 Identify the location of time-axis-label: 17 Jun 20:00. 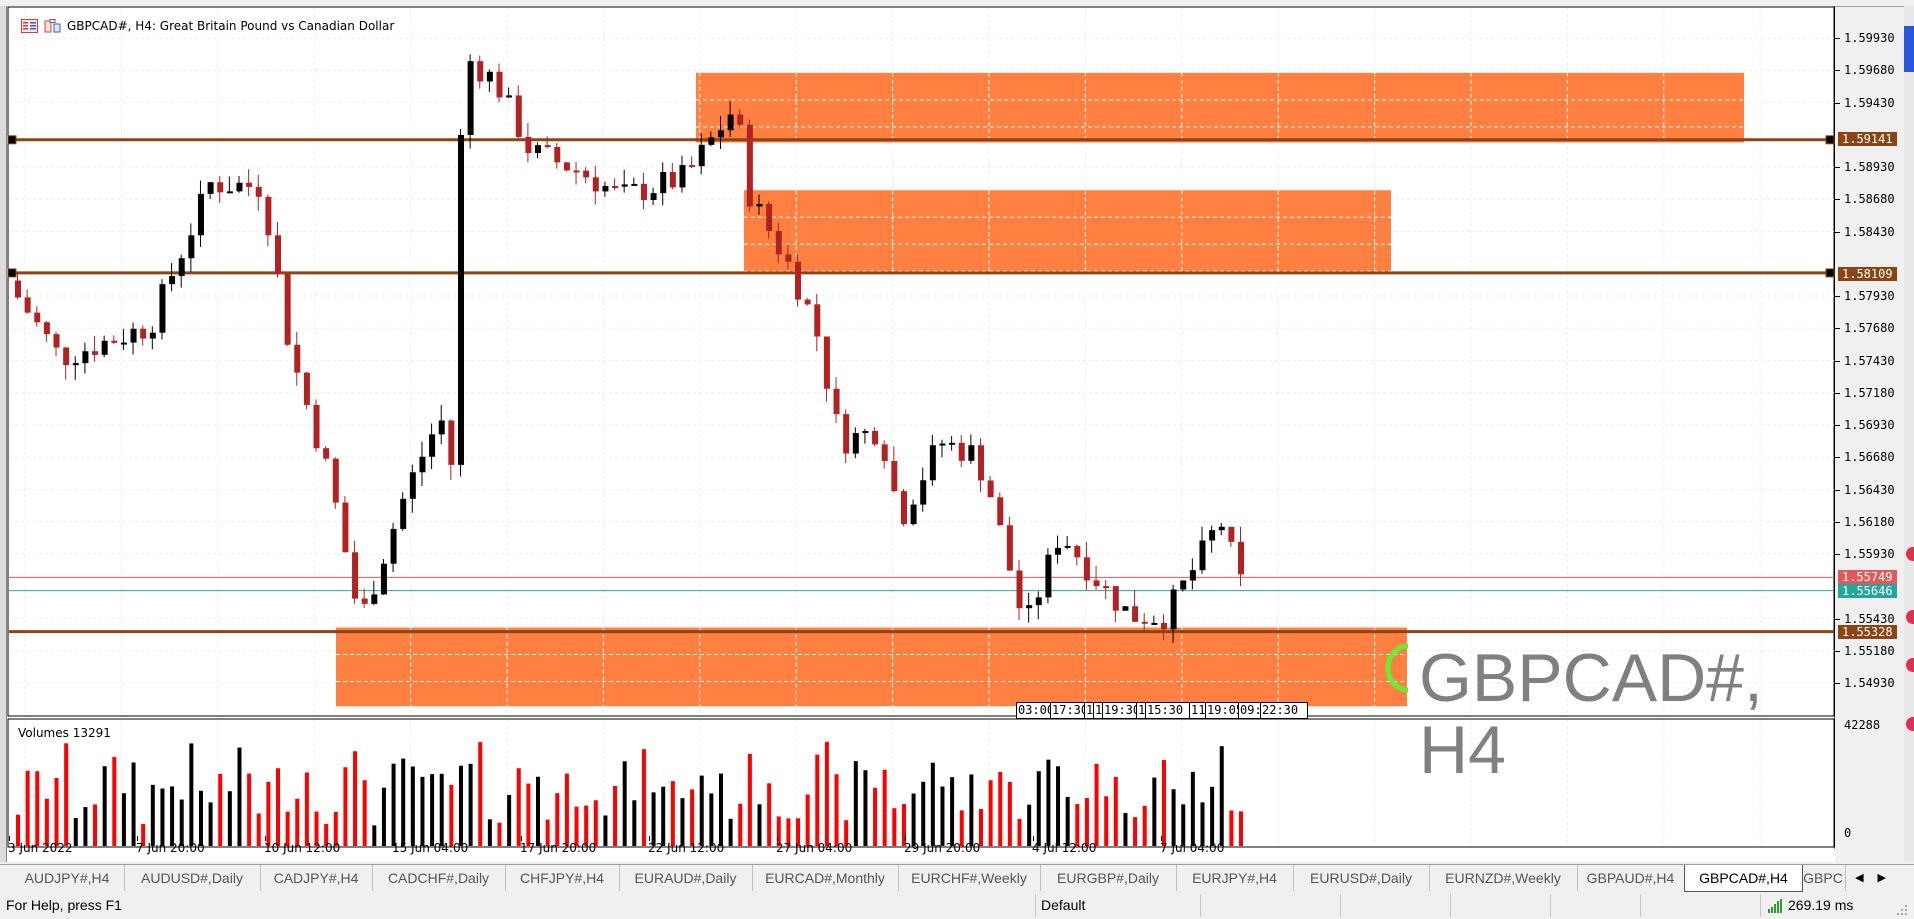
(558, 848).